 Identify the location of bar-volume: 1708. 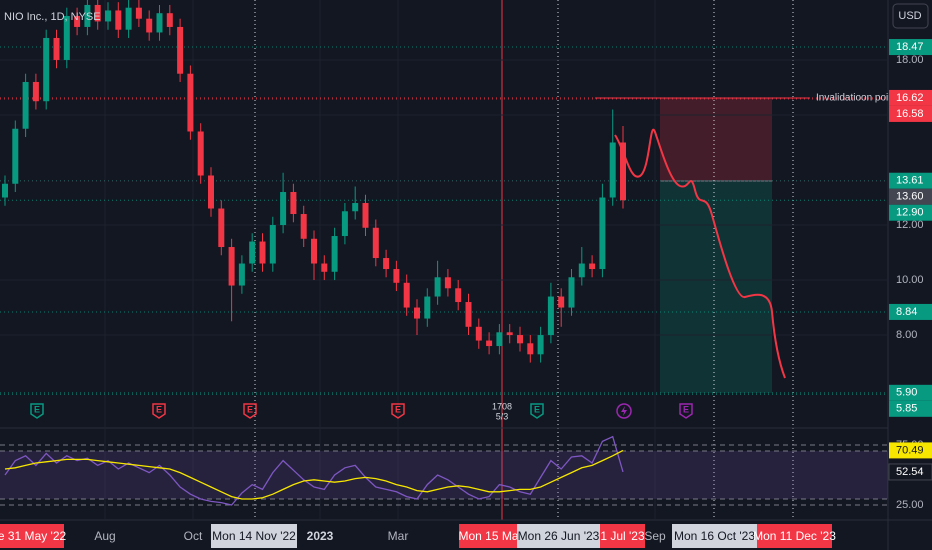
(502, 406).